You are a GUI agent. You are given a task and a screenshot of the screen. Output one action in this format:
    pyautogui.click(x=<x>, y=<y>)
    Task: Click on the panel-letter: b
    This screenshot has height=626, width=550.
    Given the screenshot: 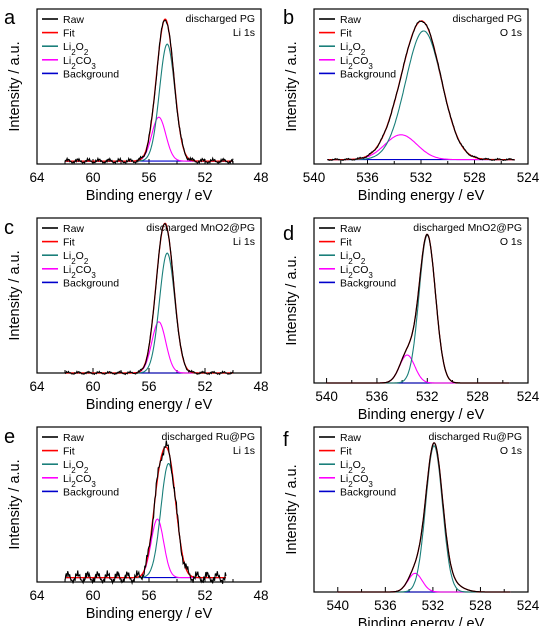 What is the action you would take?
    pyautogui.click(x=288, y=18)
    